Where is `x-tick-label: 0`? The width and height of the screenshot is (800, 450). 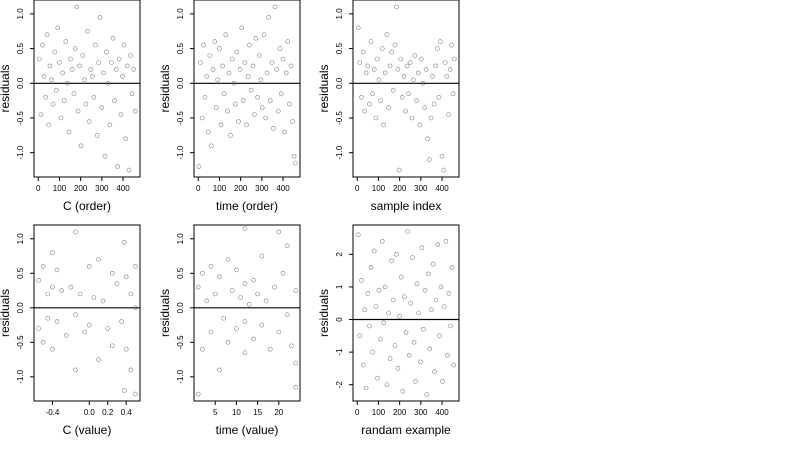
x-tick-label: 0 is located at coordinates (198, 188).